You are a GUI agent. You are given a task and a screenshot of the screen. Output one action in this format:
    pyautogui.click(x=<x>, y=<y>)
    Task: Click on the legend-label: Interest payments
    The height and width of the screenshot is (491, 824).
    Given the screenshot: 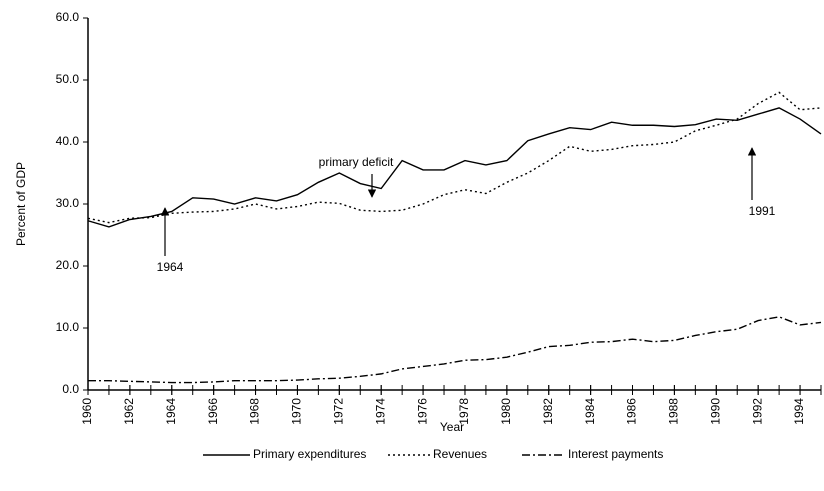 What is the action you would take?
    pyautogui.click(x=615, y=454)
    